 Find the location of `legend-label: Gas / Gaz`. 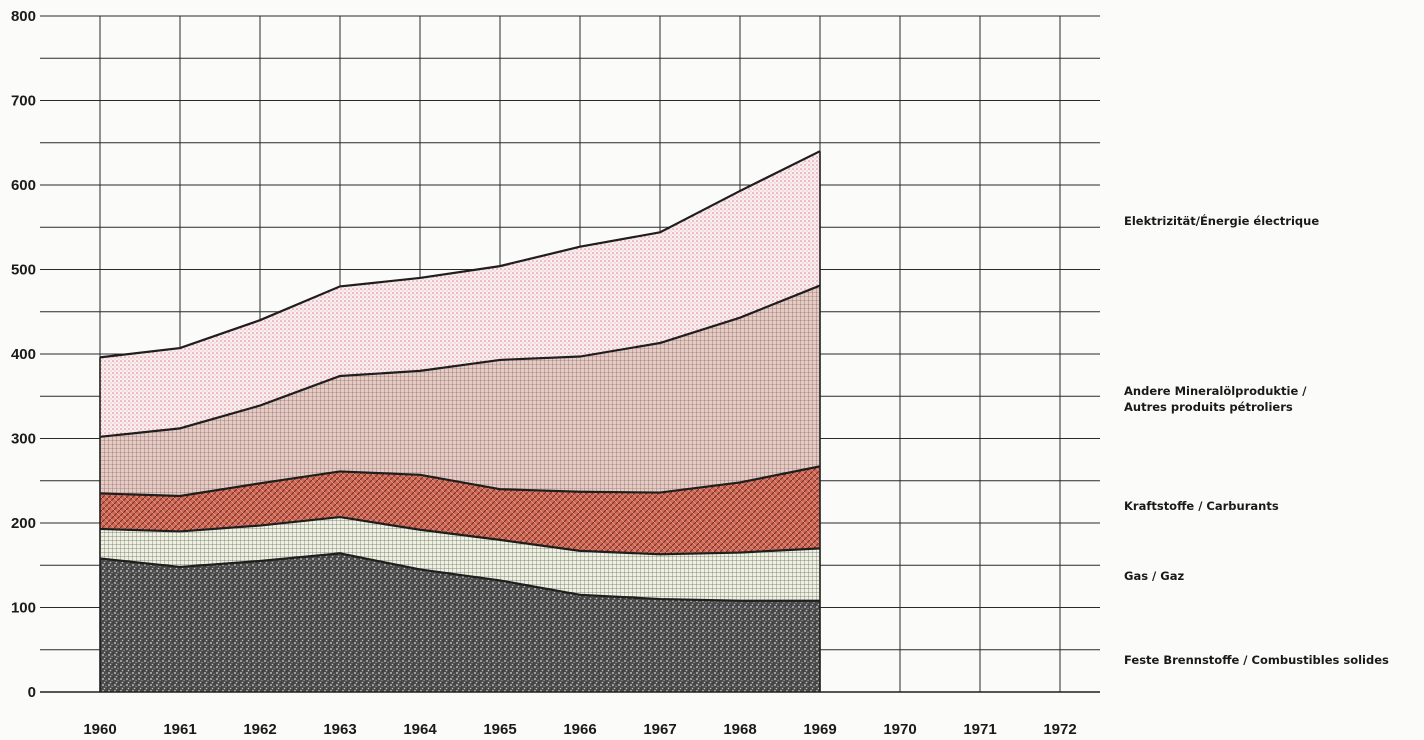

legend-label: Gas / Gaz is located at coordinates (1154, 576).